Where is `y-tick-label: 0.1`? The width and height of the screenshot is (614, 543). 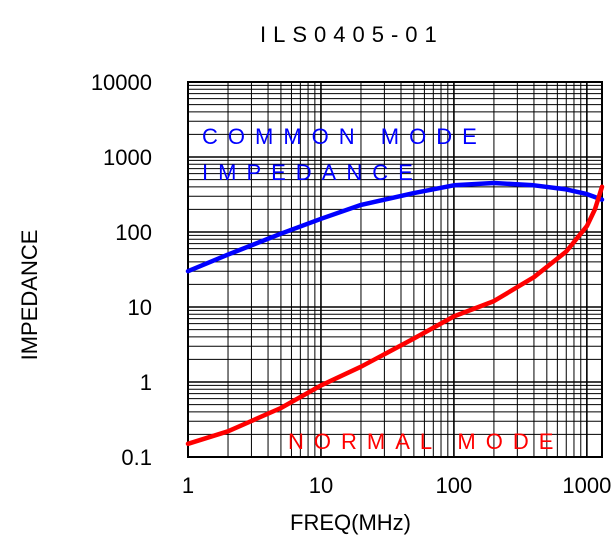 y-tick-label: 0.1 is located at coordinates (136, 457).